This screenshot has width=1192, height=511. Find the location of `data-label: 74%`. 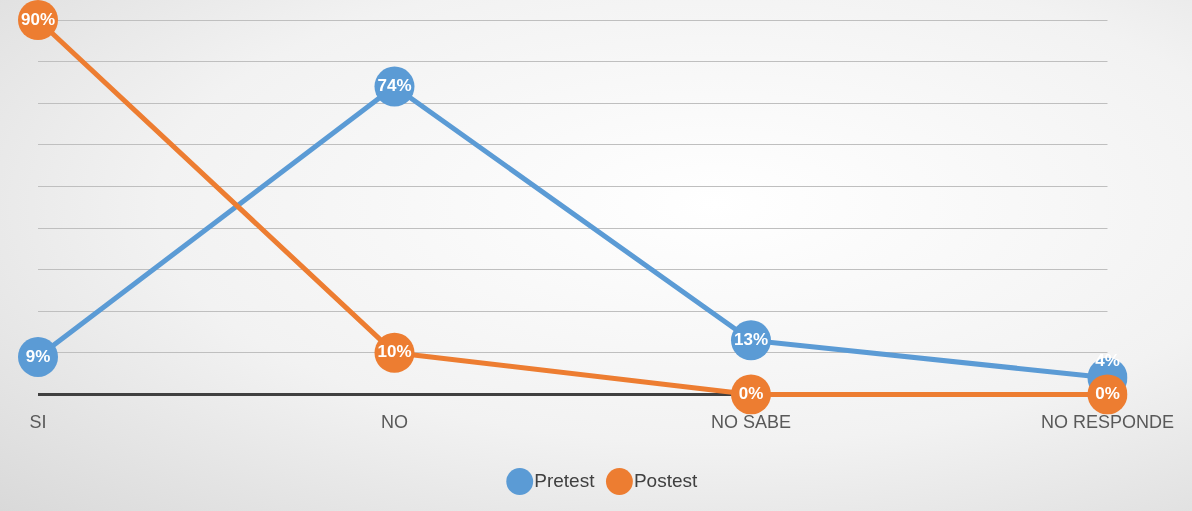

data-label: 74% is located at coordinates (394, 86).